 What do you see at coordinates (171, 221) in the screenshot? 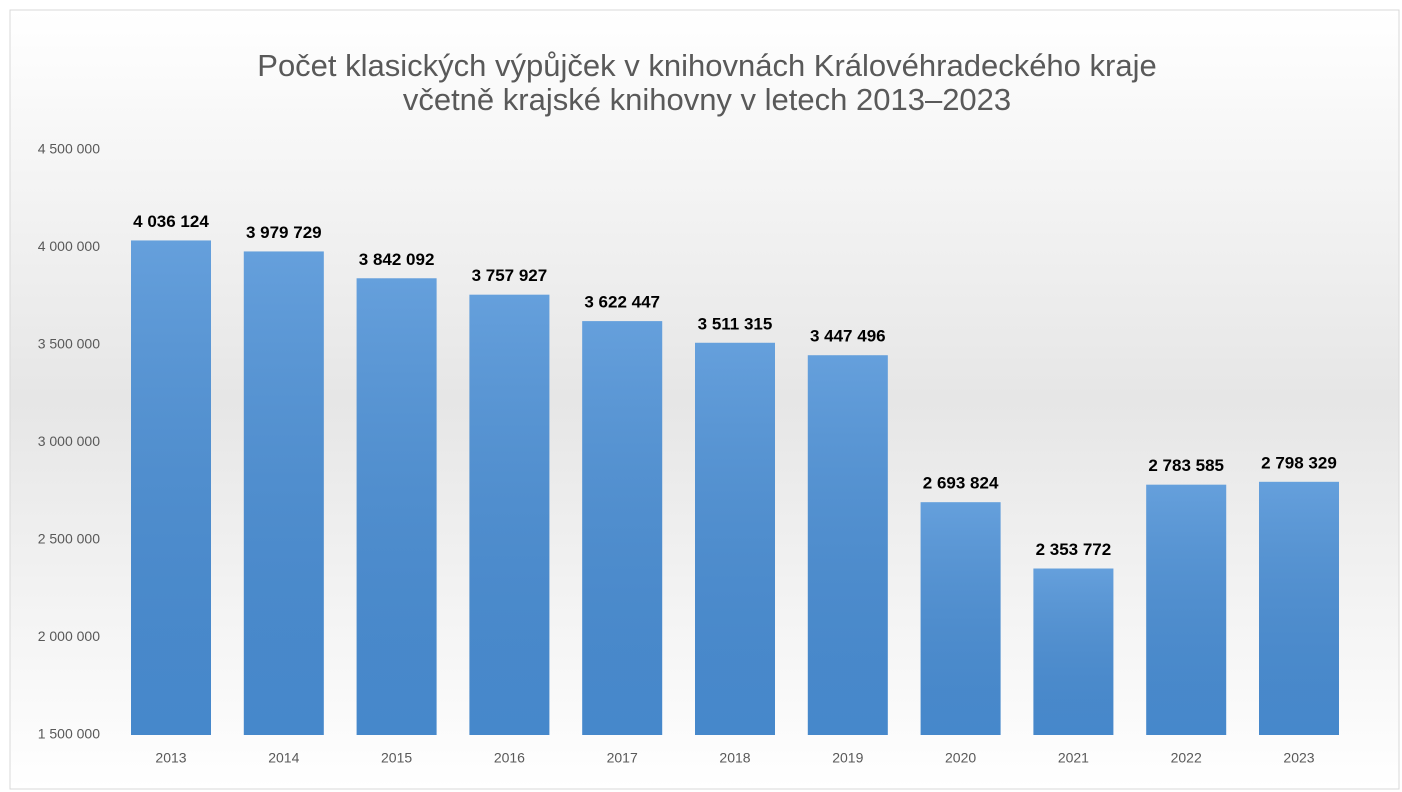
I see `data-label: 4 036 124` at bounding box center [171, 221].